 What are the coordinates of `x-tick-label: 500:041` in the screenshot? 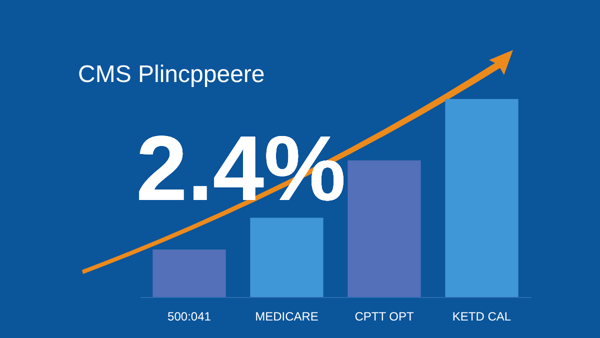 It's located at (190, 317).